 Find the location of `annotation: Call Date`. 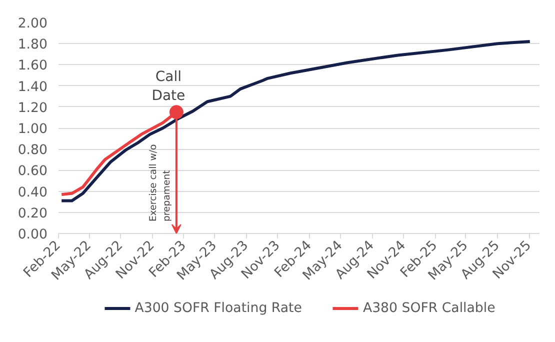

annotation: Call Date is located at coordinates (169, 86).